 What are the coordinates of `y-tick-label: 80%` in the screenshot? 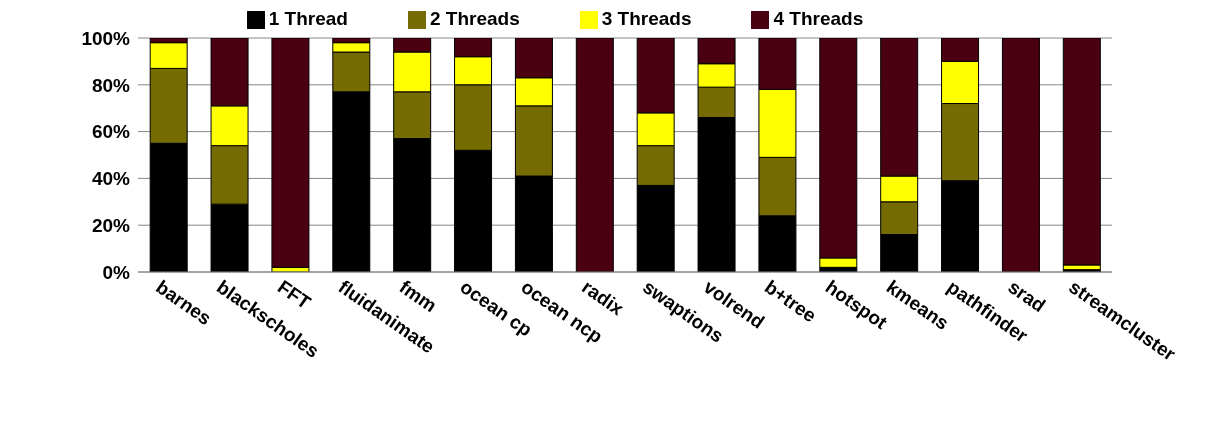 It's located at (111, 85).